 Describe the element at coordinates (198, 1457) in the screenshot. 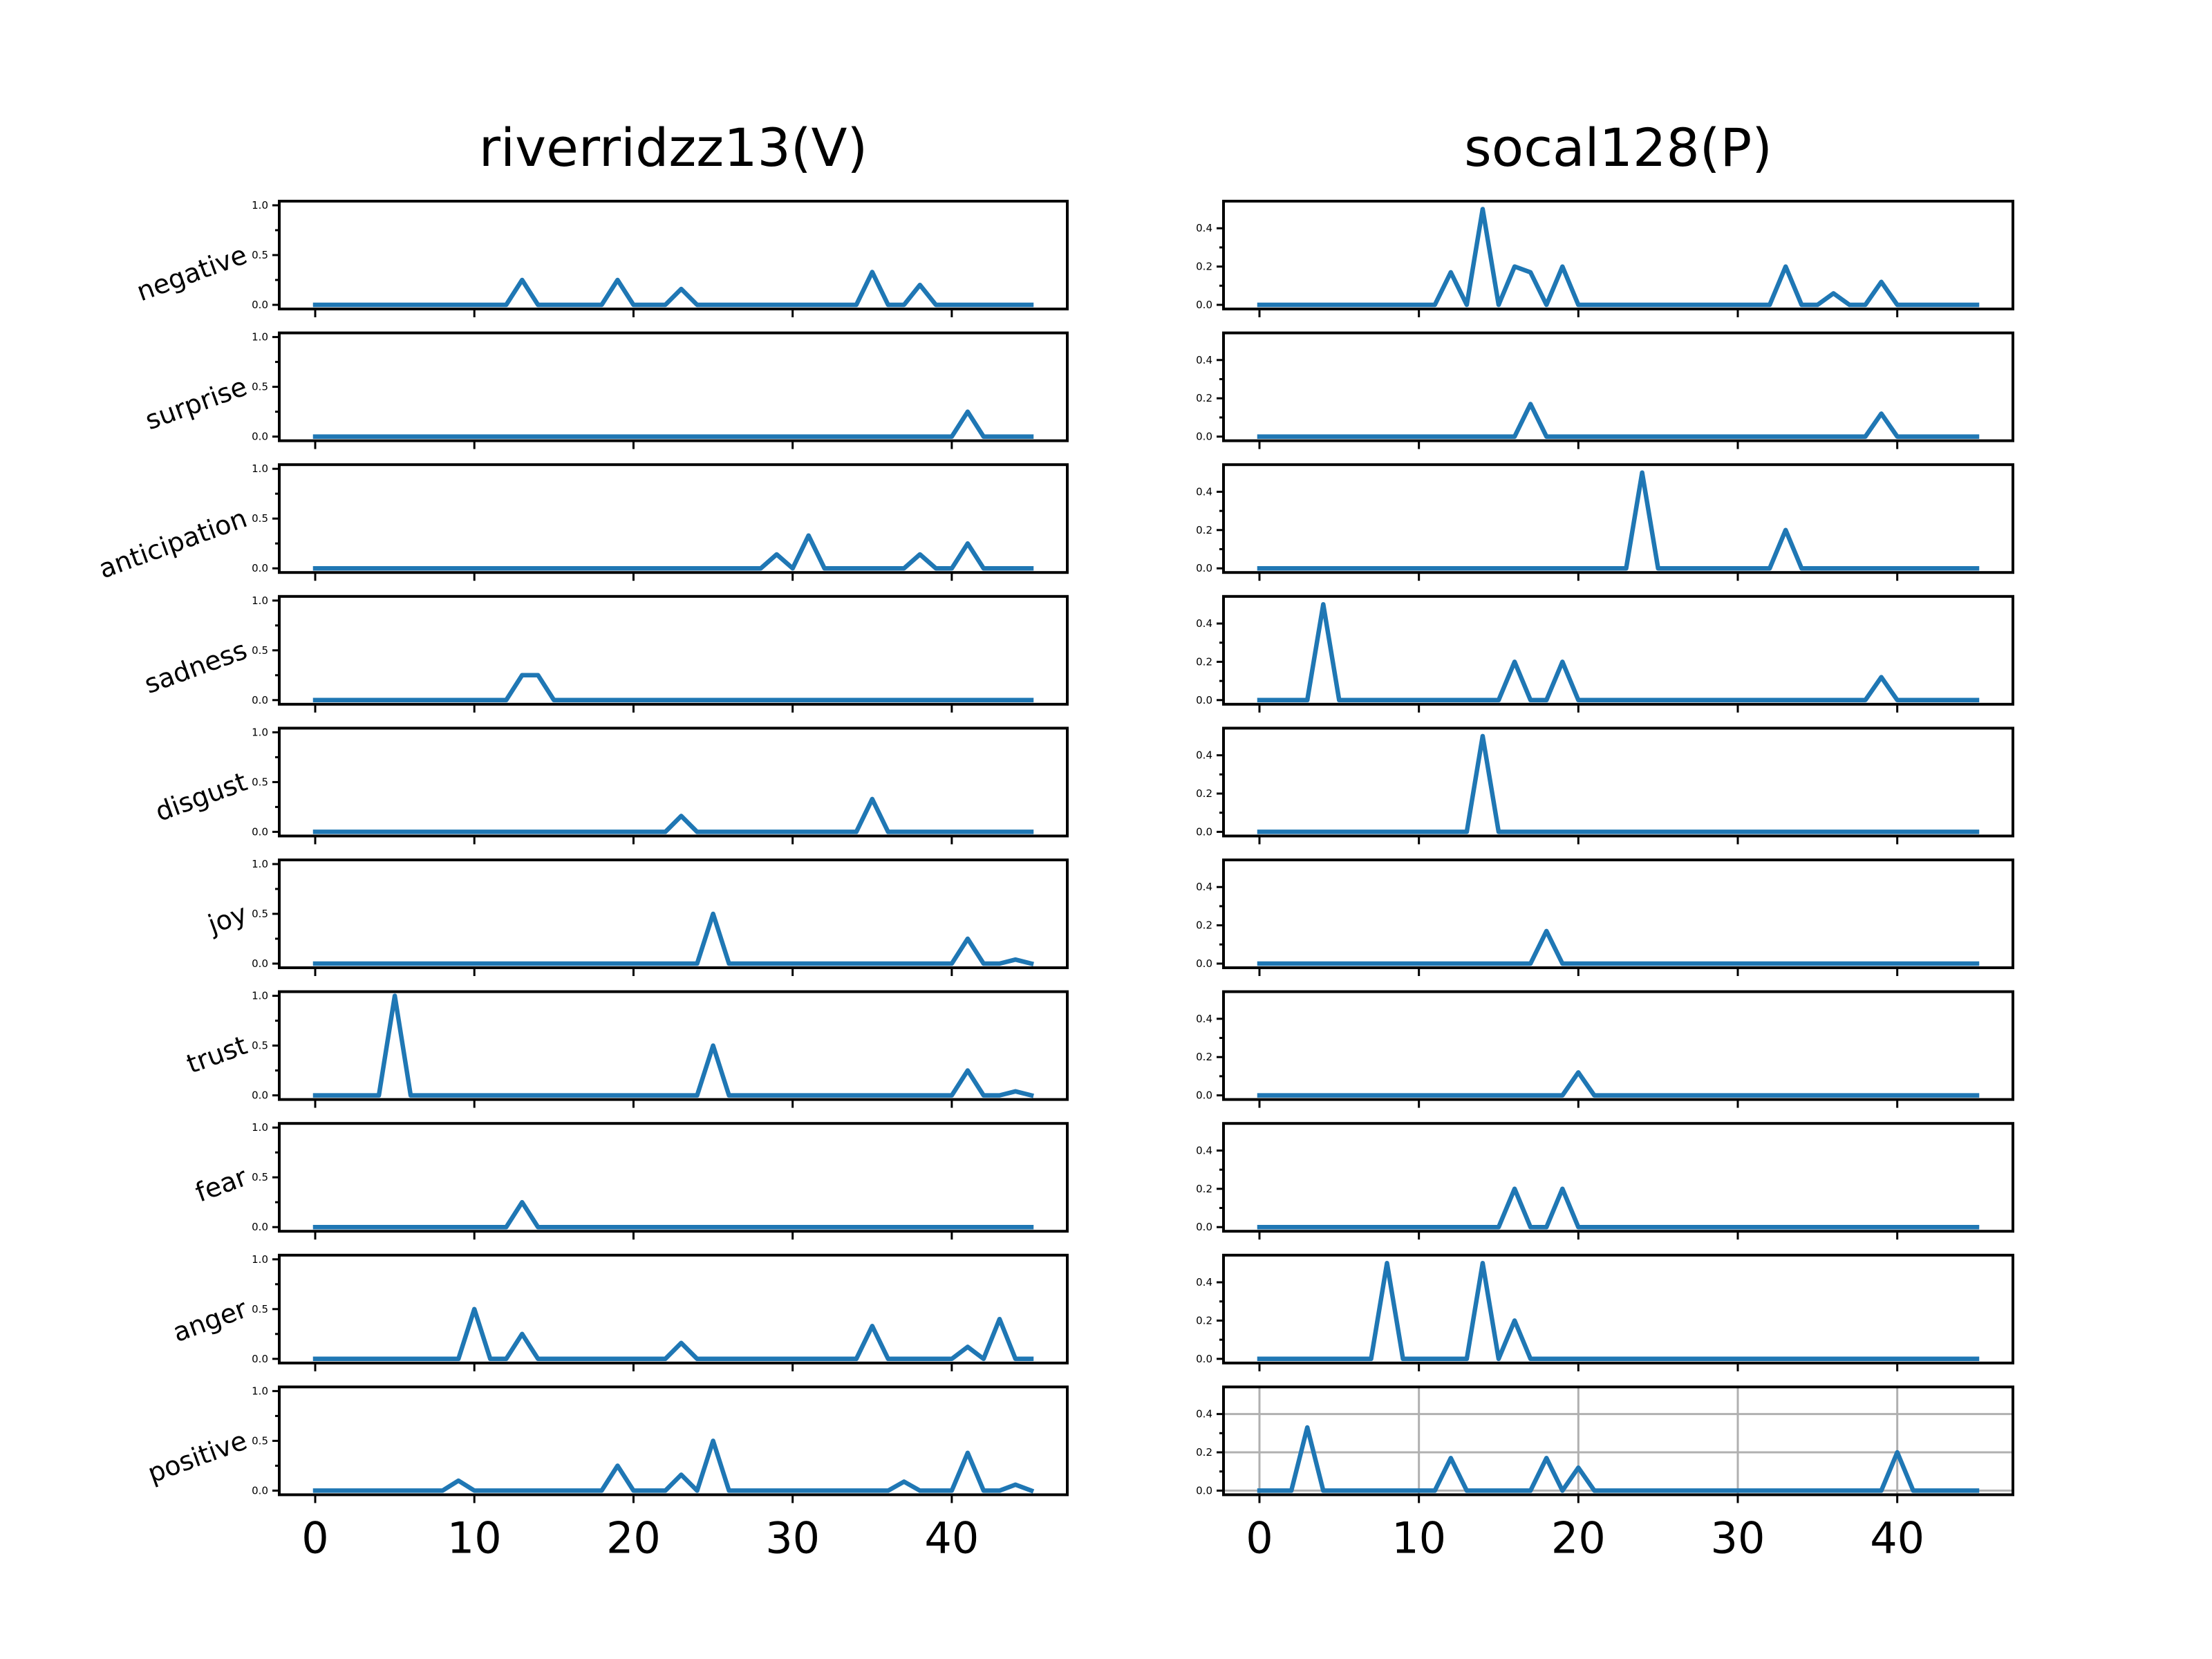

I see `row-label-positive: positive` at that location.